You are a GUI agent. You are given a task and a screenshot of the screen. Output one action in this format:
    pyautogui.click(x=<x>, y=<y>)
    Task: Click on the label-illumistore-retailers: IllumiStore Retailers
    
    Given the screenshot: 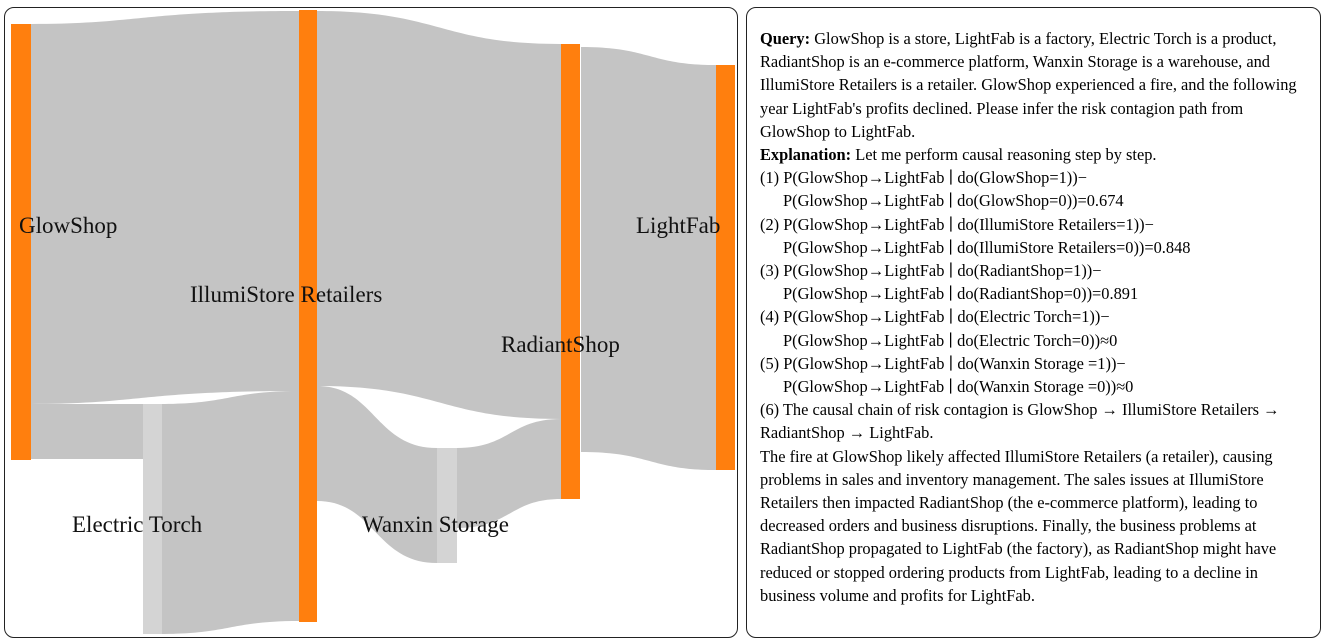 What is the action you would take?
    pyautogui.click(x=286, y=294)
    